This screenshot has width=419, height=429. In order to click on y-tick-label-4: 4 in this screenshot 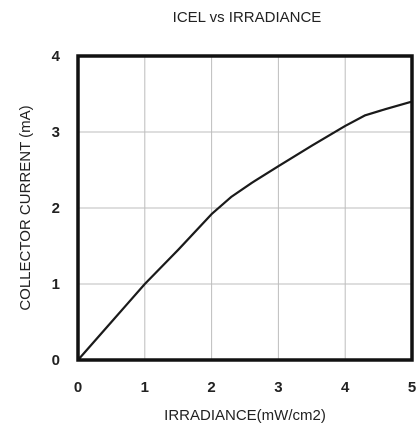, I will do `click(56, 56)`.